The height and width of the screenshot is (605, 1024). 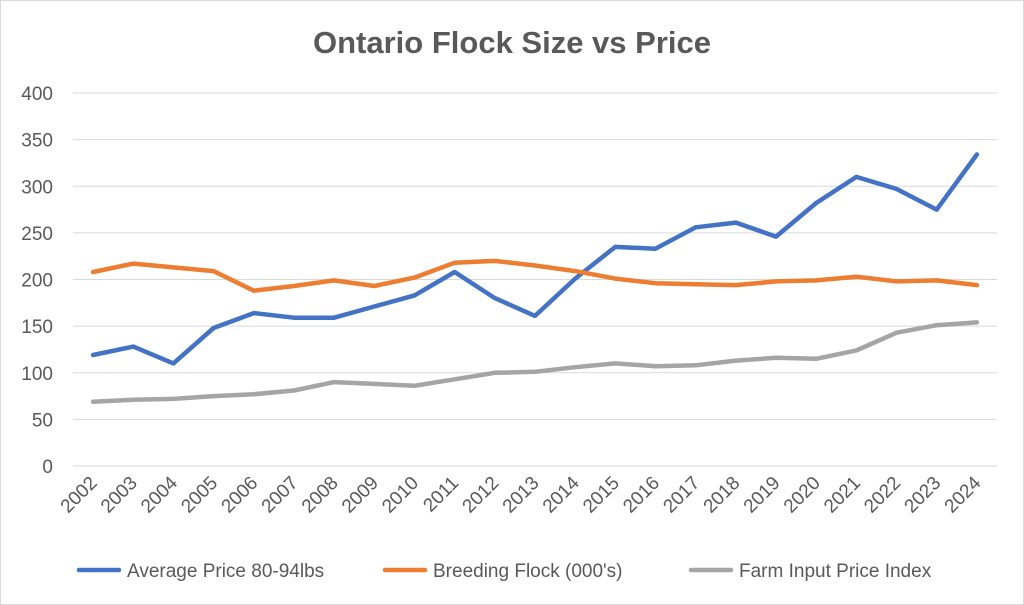 What do you see at coordinates (681, 495) in the screenshot?
I see `x-tick-label: 2017` at bounding box center [681, 495].